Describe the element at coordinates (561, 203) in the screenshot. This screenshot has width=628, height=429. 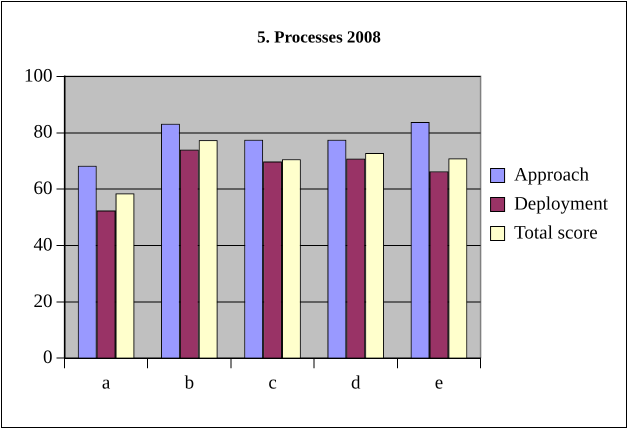
I see `legend-label: Deployment` at that location.